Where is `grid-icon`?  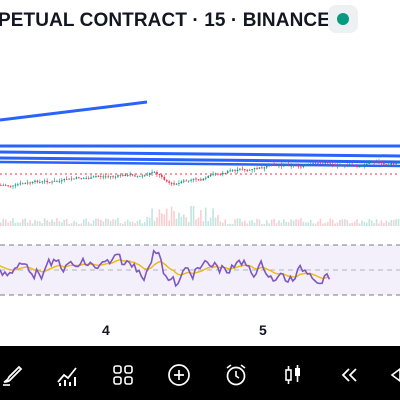 grid-icon is located at coordinates (123, 375).